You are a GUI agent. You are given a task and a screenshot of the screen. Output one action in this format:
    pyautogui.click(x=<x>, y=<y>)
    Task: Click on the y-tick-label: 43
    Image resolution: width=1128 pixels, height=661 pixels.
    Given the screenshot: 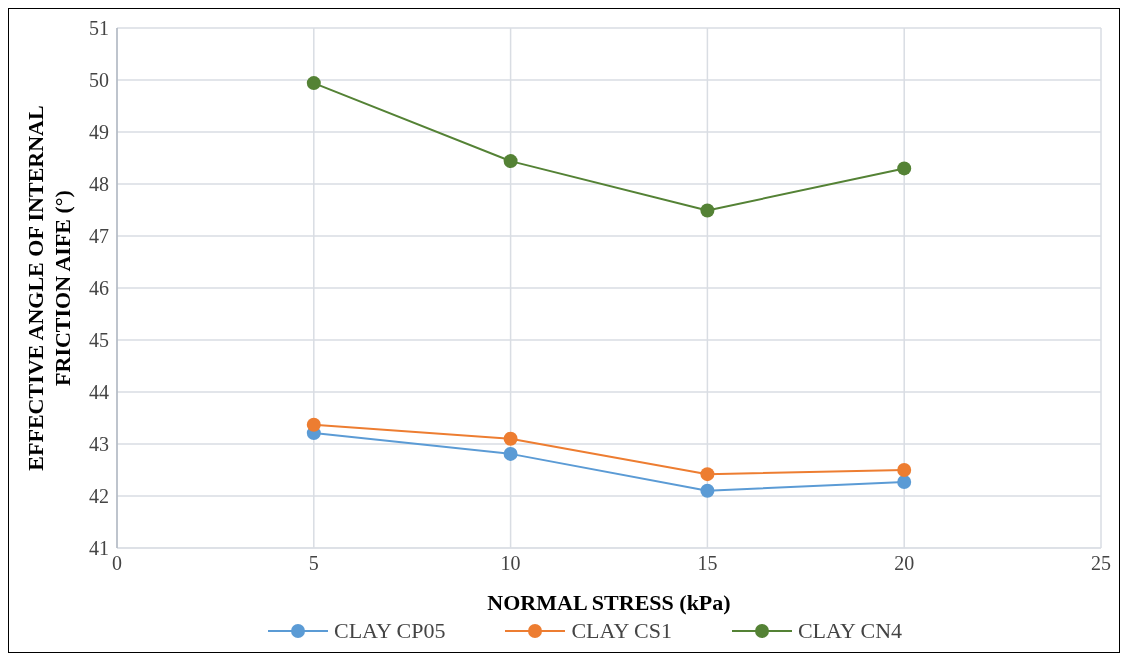 What is the action you would take?
    pyautogui.click(x=99, y=444)
    